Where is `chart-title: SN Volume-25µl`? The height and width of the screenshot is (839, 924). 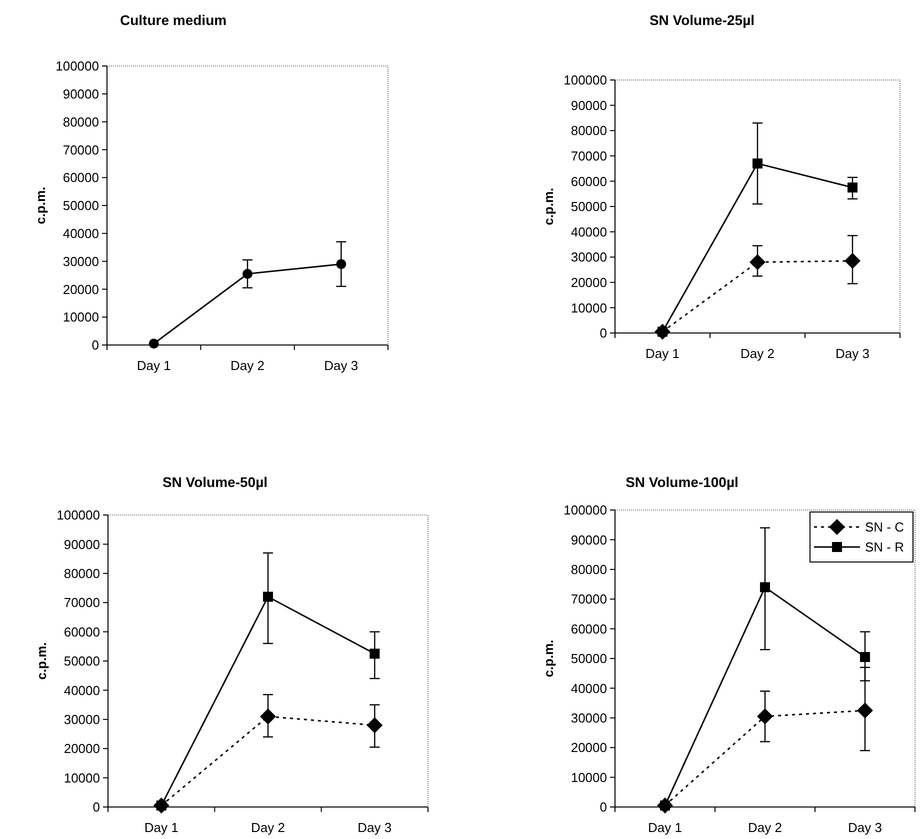 chart-title: SN Volume-25µl is located at coordinates (702, 20).